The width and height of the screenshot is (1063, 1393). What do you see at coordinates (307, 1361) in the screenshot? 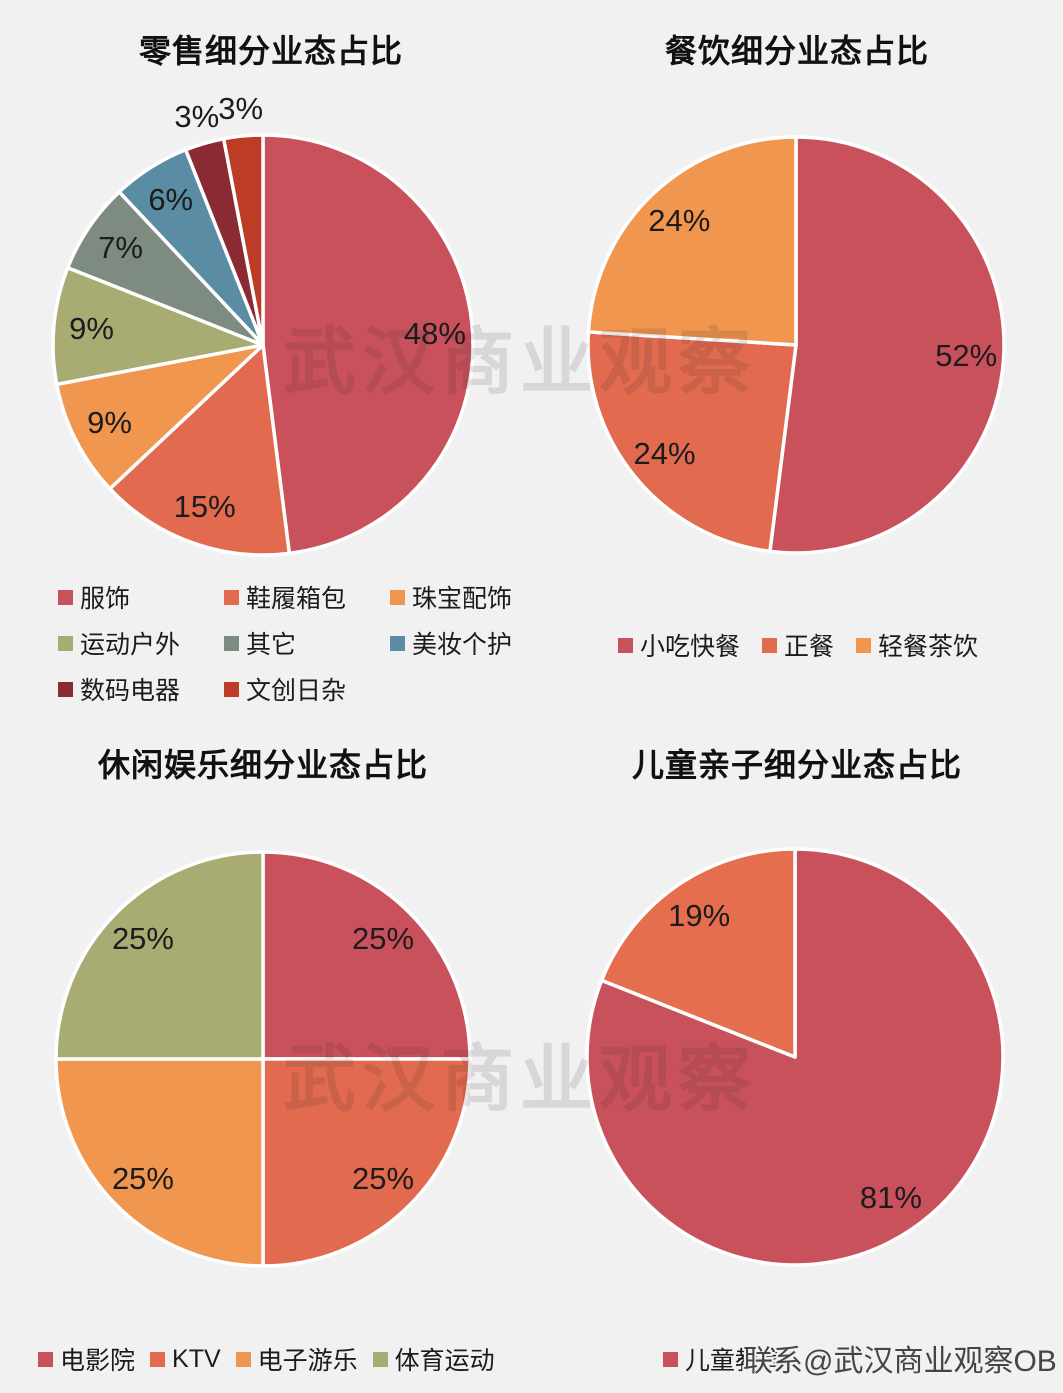
I see `legend-label: 电子游乐` at bounding box center [307, 1361].